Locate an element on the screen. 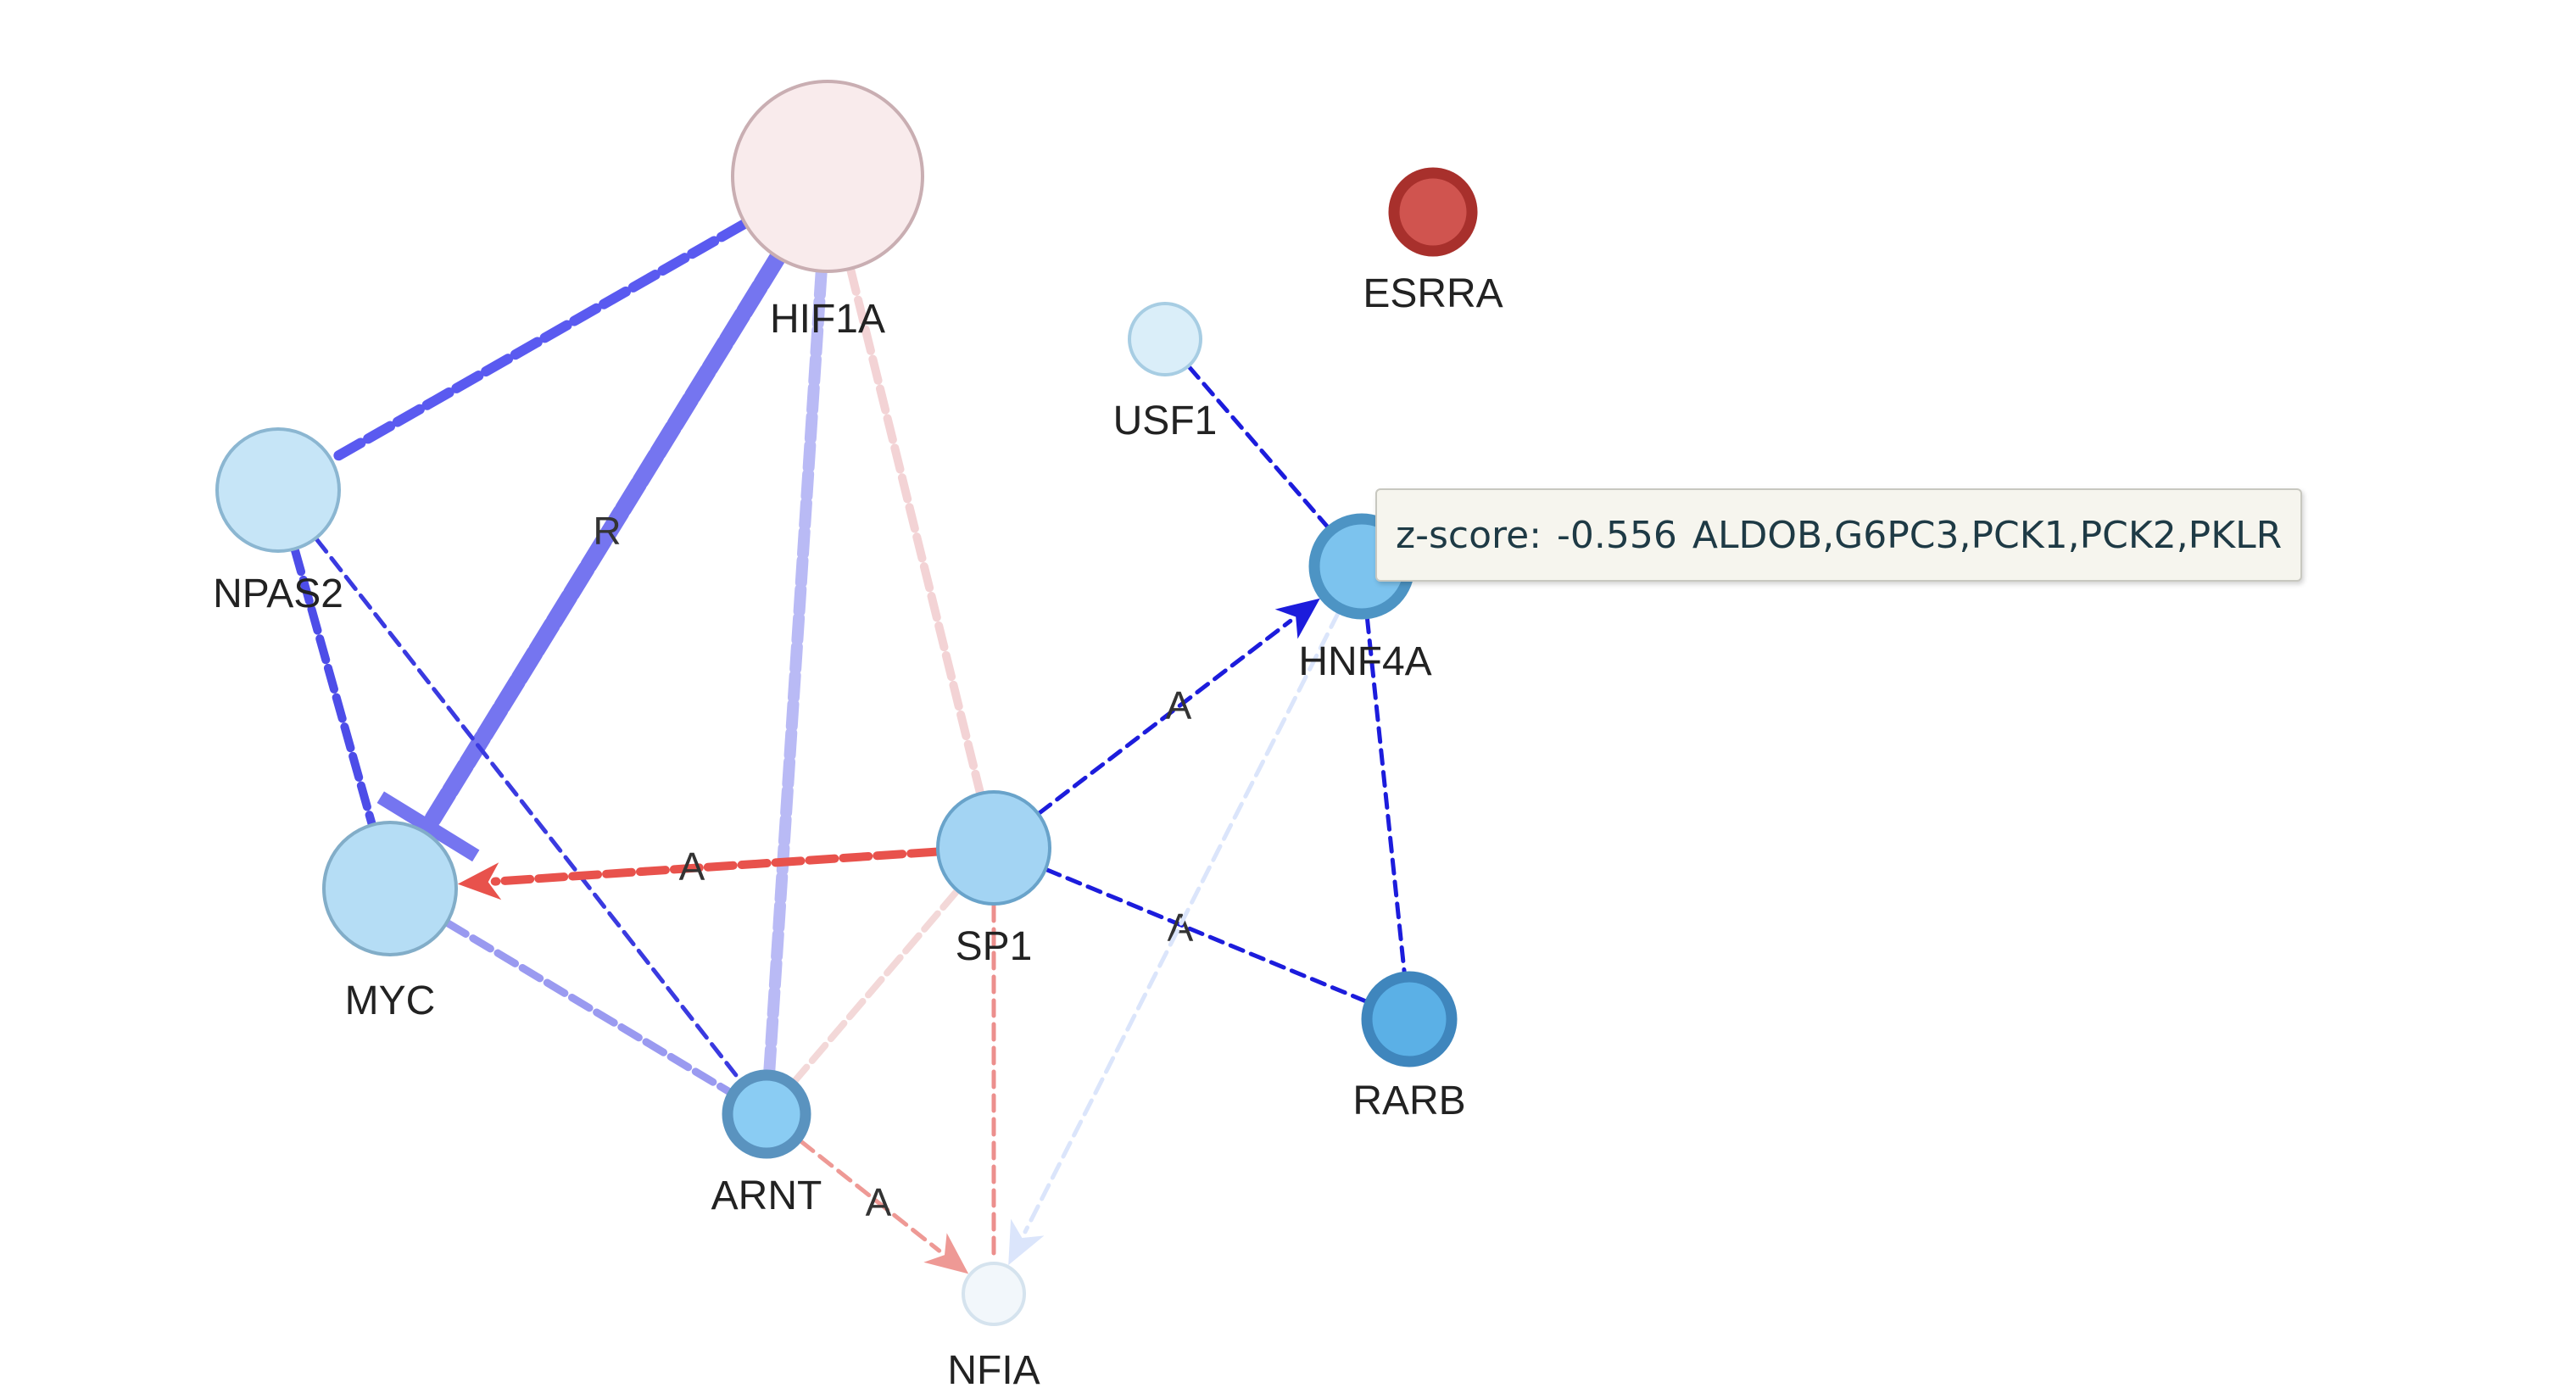 The height and width of the screenshot is (1399, 2576). edge-npas2-myc is located at coordinates (333, 687).